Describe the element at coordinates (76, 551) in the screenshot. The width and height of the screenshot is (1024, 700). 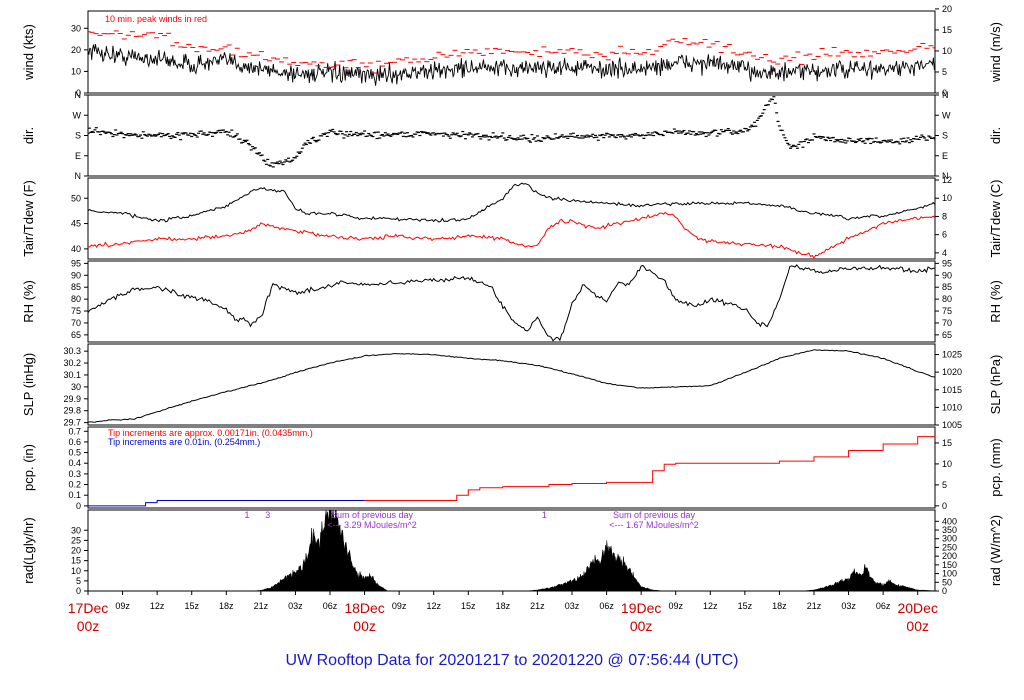
I see `ytick-label-left-rad: 20` at that location.